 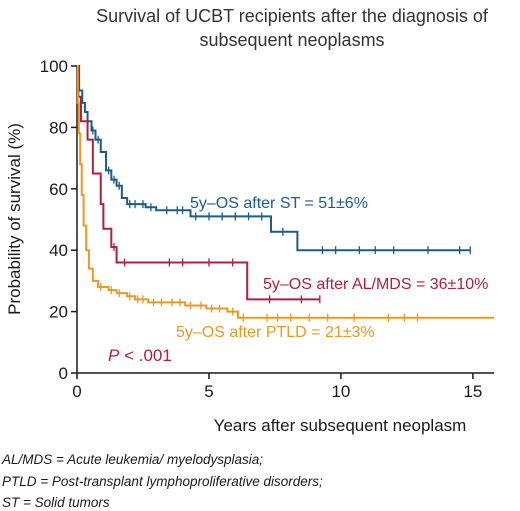 I want to click on x-tick-label: 15, so click(x=472, y=391).